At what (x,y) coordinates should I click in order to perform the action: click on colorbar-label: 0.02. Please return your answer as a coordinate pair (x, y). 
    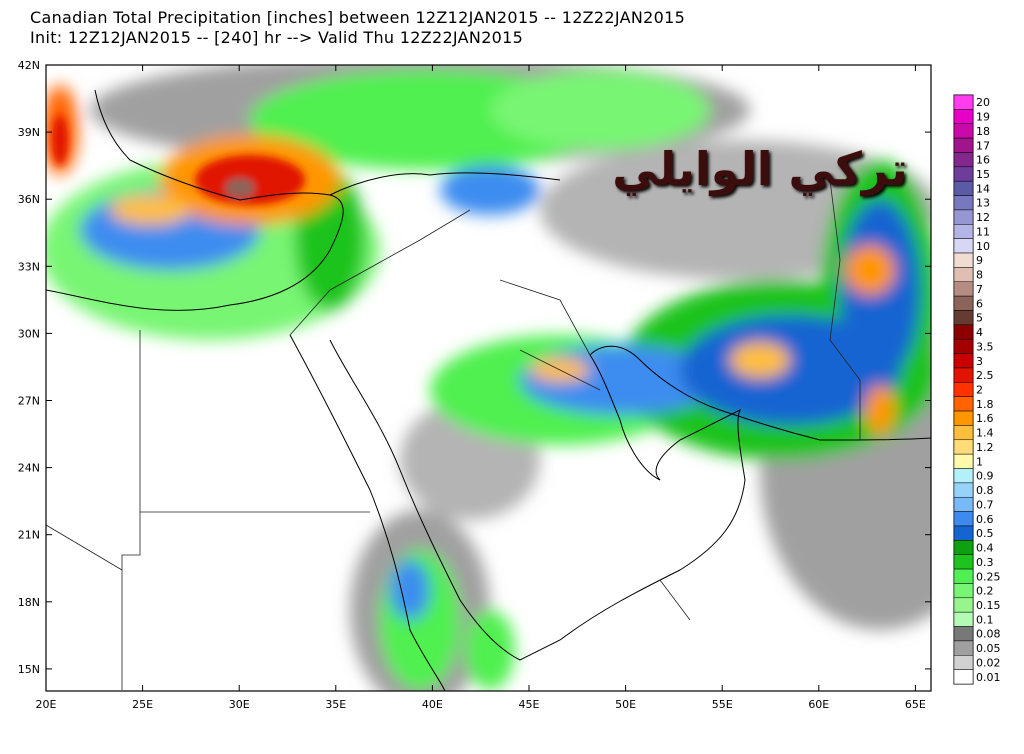
    Looking at the image, I should click on (988, 662).